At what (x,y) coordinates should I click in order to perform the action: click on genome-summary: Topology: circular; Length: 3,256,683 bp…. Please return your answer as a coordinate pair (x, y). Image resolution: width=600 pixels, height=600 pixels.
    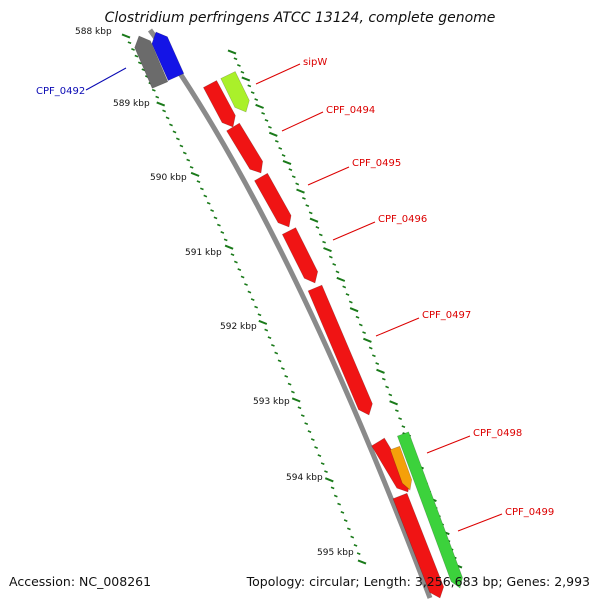
    Looking at the image, I should click on (418, 581).